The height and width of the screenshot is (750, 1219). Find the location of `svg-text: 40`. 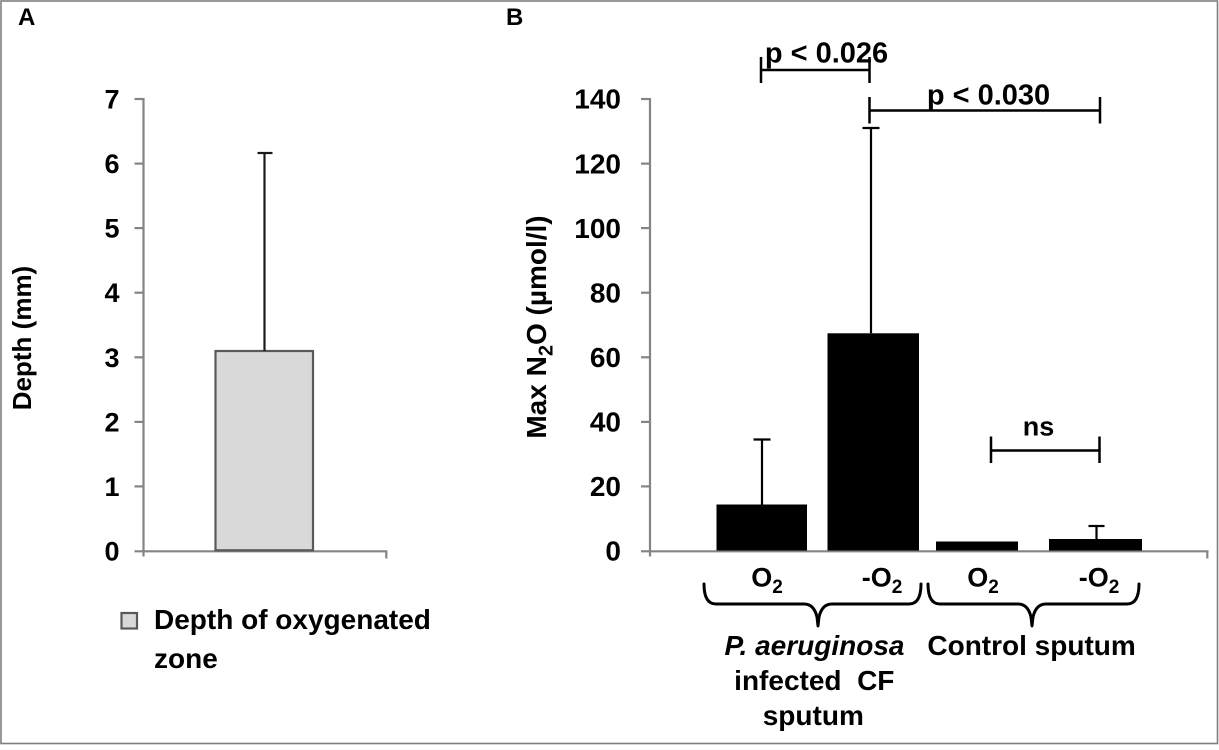

svg-text: 40 is located at coordinates (605, 422).